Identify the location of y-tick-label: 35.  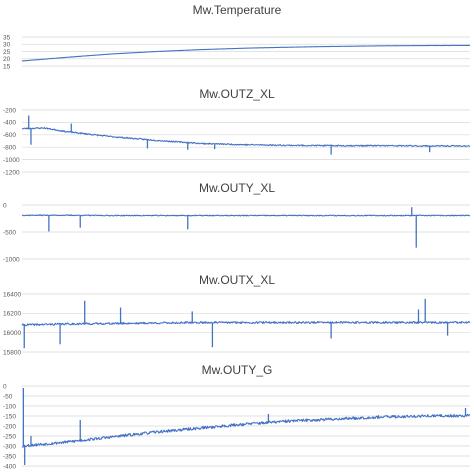
(7, 37).